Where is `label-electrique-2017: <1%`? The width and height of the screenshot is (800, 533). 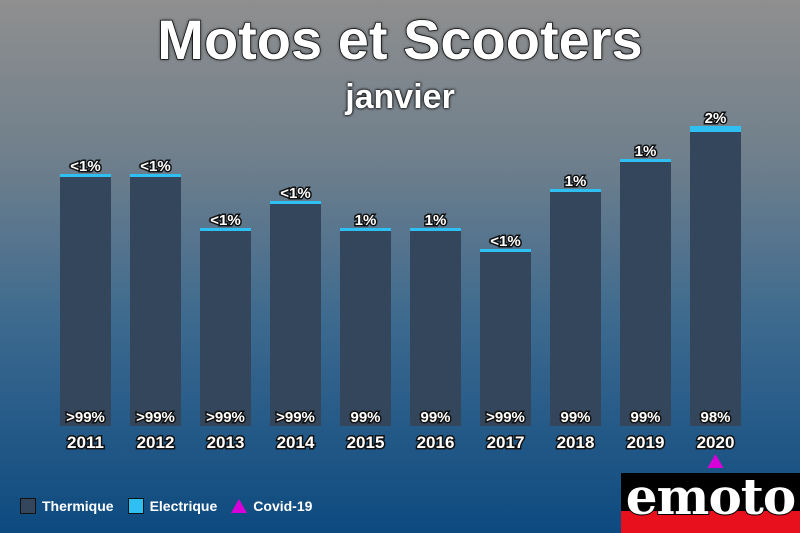
label-electrique-2017: <1% is located at coordinates (505, 241).